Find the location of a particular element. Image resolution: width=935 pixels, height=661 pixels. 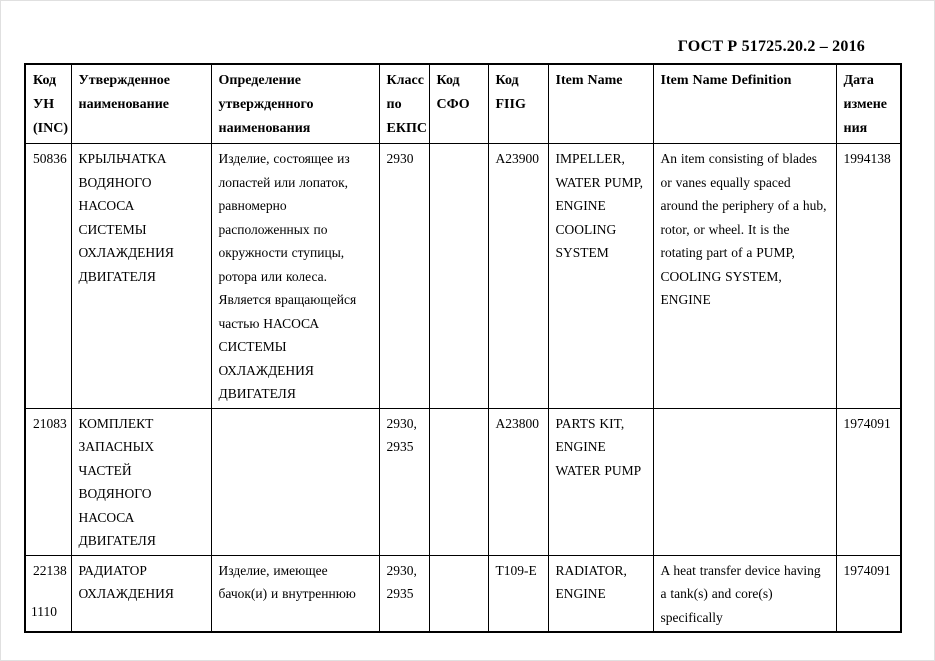

cell-fiig-code: T109-E is located at coordinates (518, 593).